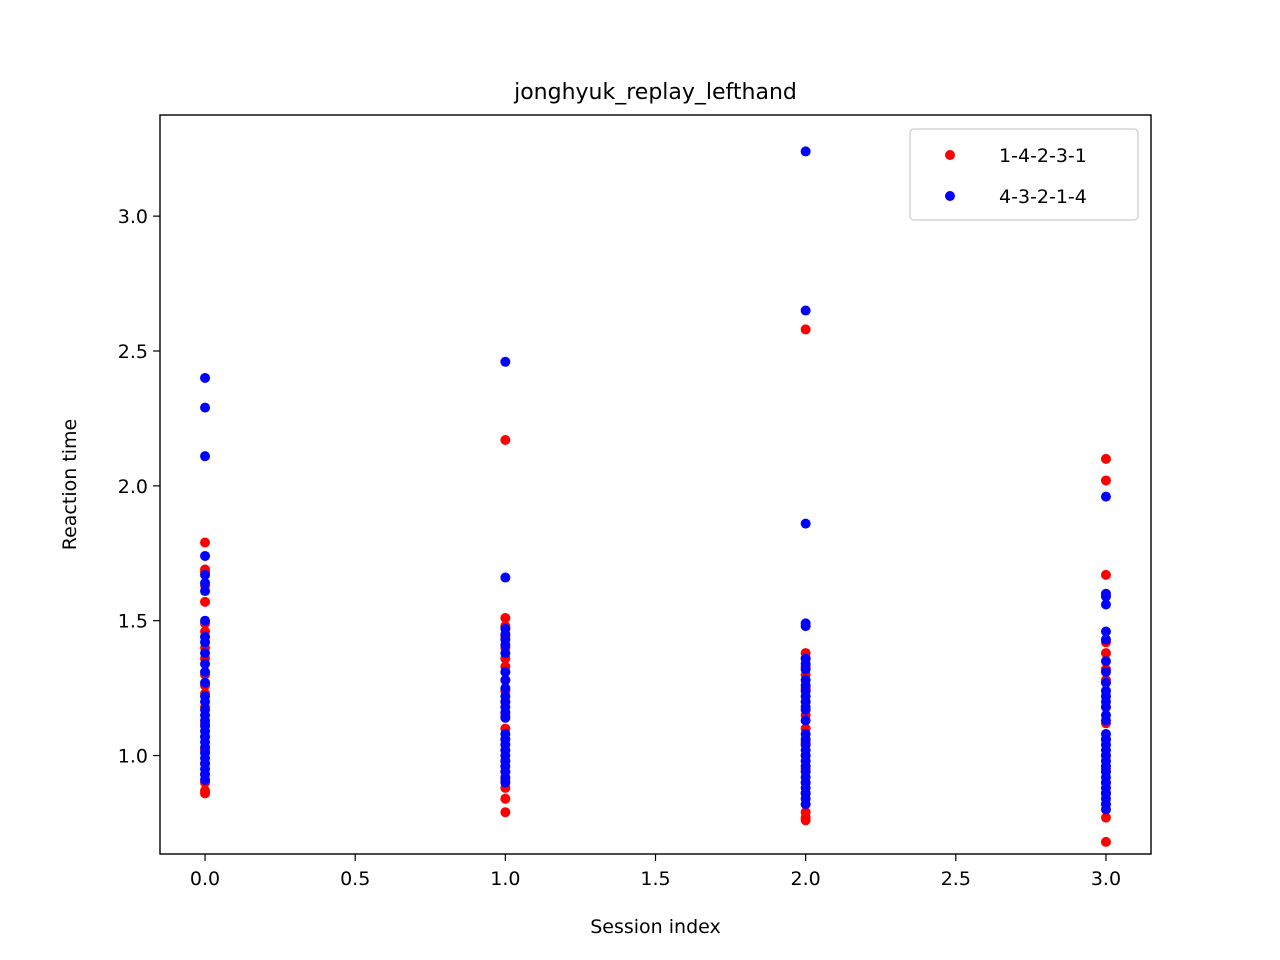 This screenshot has width=1280, height=960. What do you see at coordinates (133, 352) in the screenshot?
I see `y-tick-label: 2.5` at bounding box center [133, 352].